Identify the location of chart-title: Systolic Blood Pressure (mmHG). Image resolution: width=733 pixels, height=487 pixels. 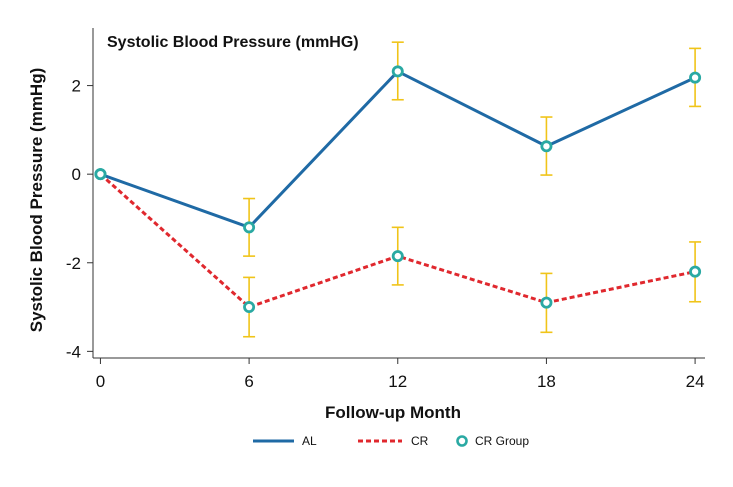
(233, 42).